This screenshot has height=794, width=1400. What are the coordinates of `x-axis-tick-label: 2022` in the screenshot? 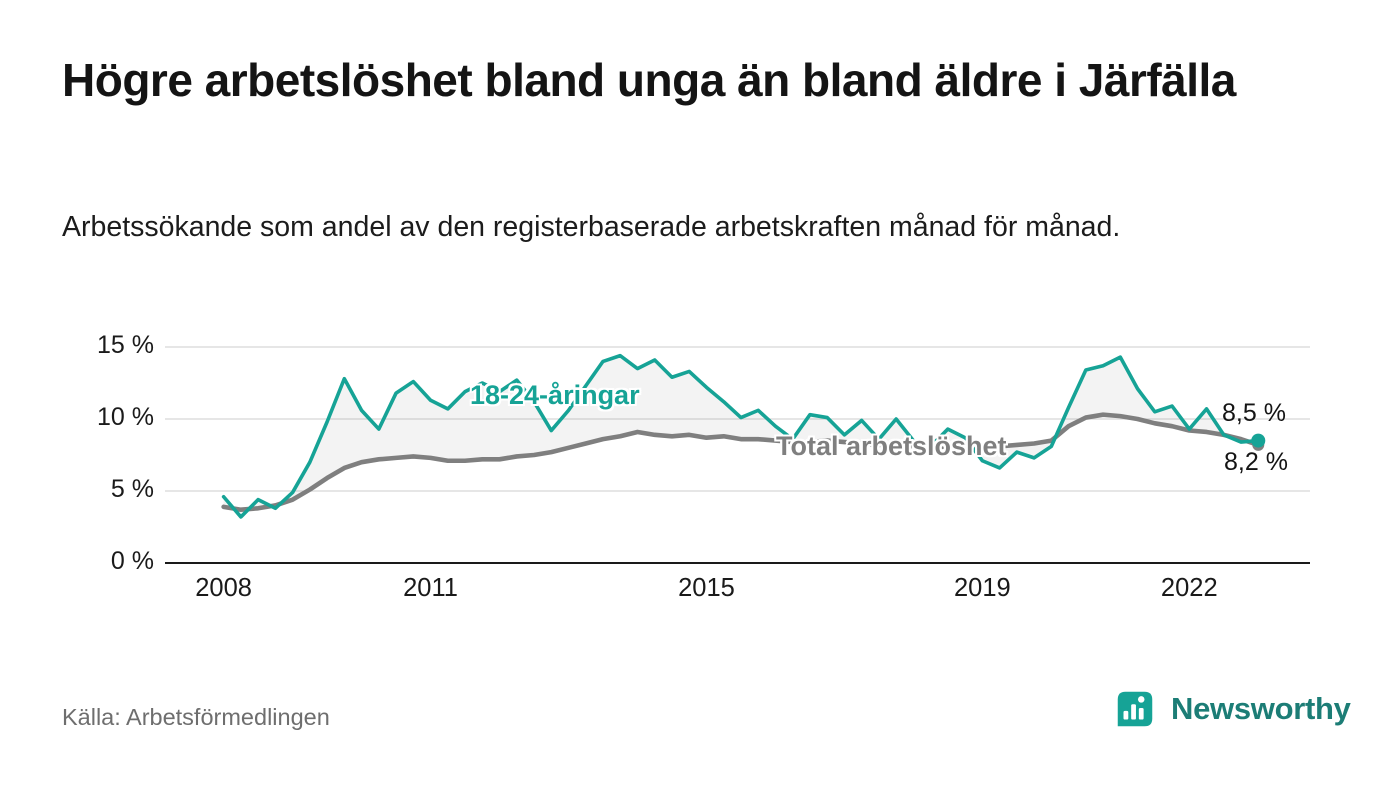 It's located at (1189, 588).